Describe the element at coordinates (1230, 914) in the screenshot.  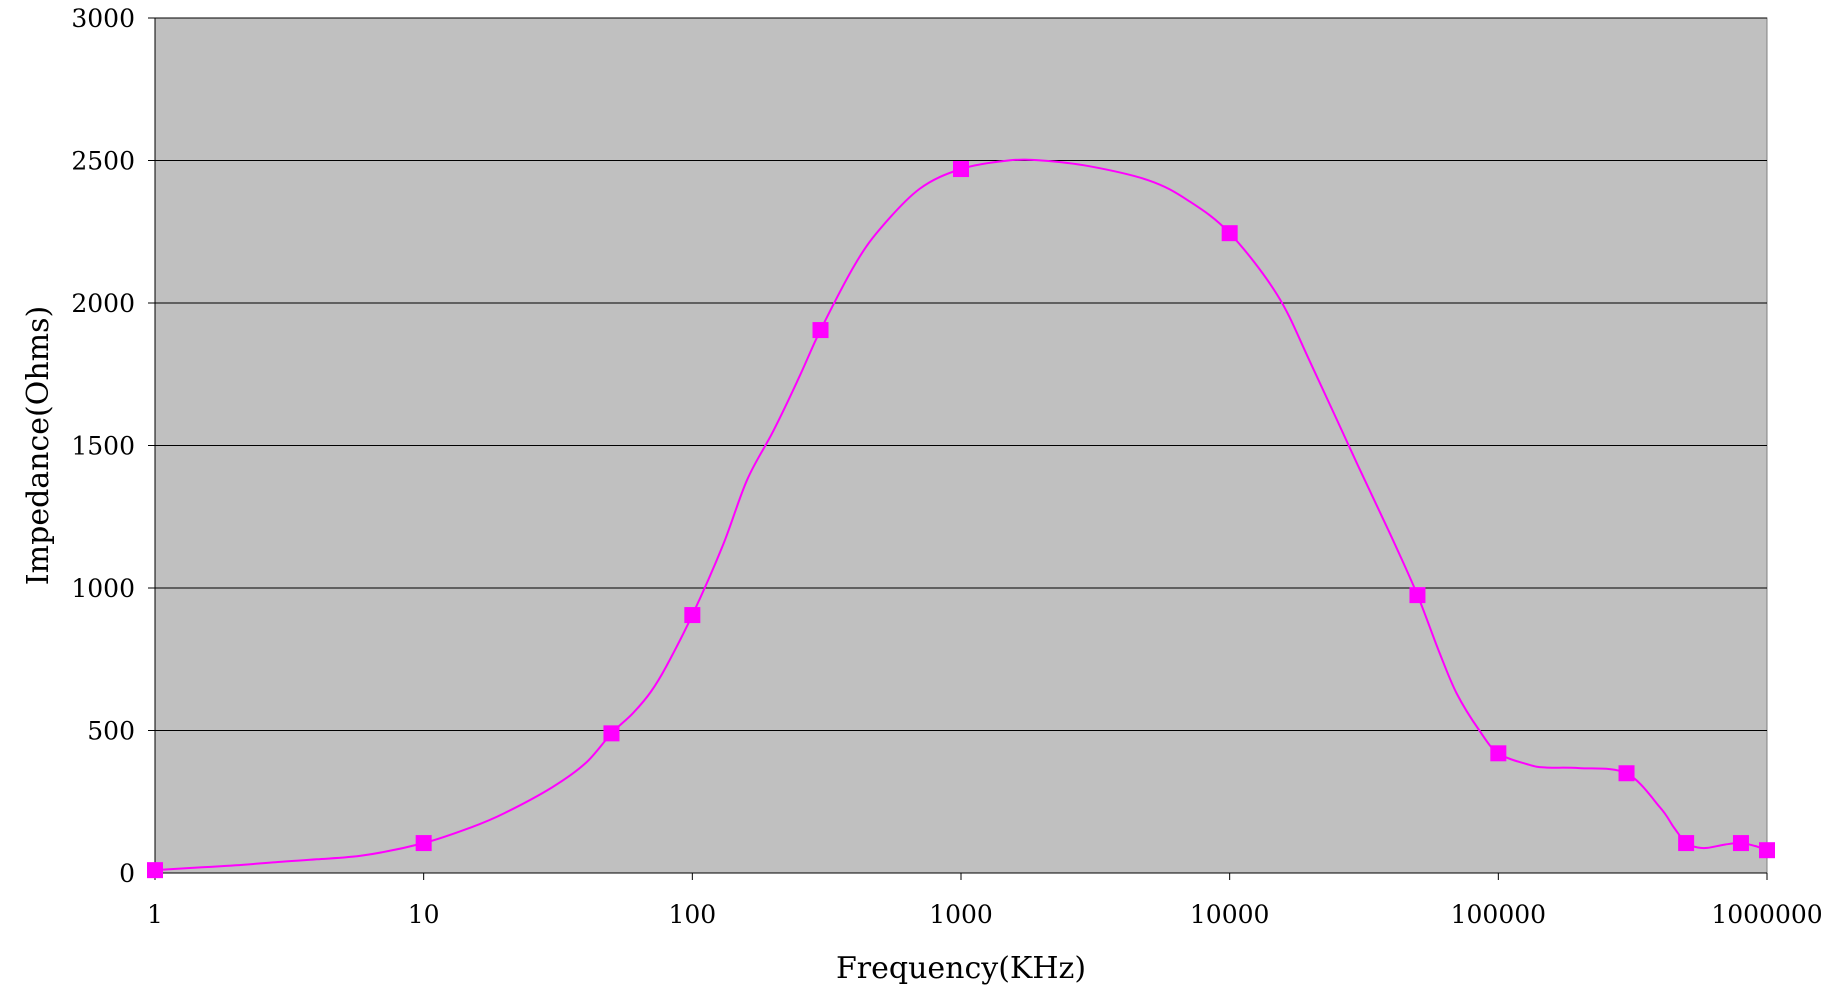
I see `x-tick-label: 10000` at that location.